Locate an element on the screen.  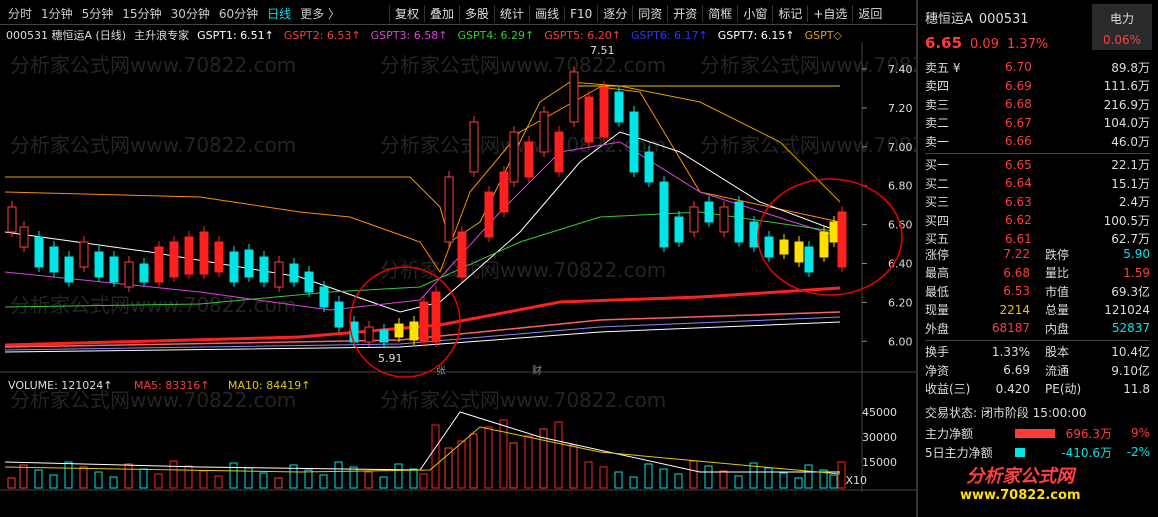
low-label: 5.91 is located at coordinates (390, 358).